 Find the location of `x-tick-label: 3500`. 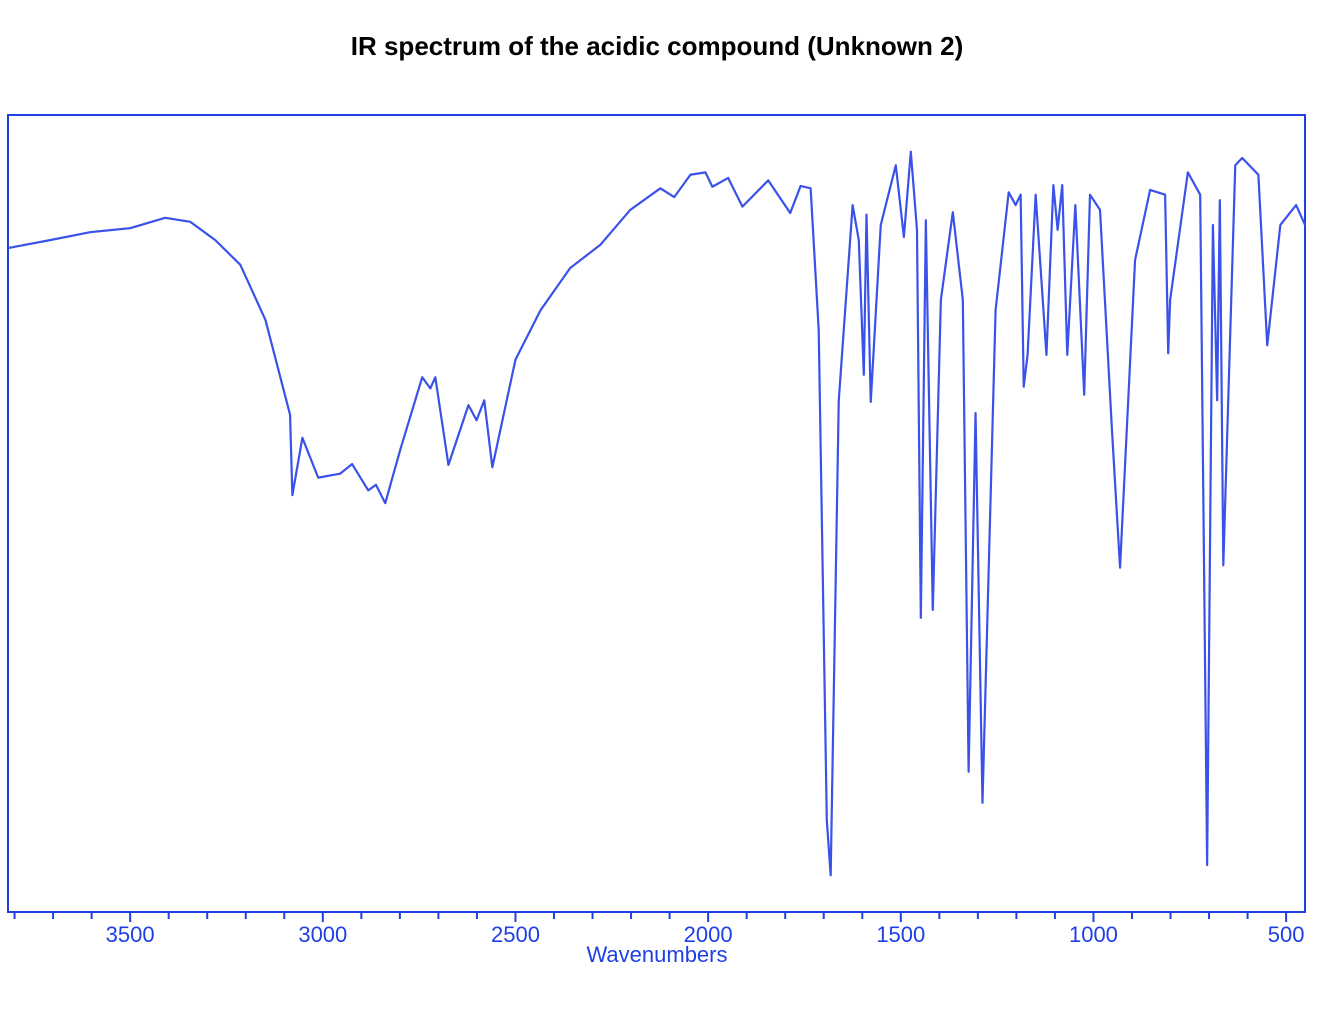

x-tick-label: 3500 is located at coordinates (130, 934).